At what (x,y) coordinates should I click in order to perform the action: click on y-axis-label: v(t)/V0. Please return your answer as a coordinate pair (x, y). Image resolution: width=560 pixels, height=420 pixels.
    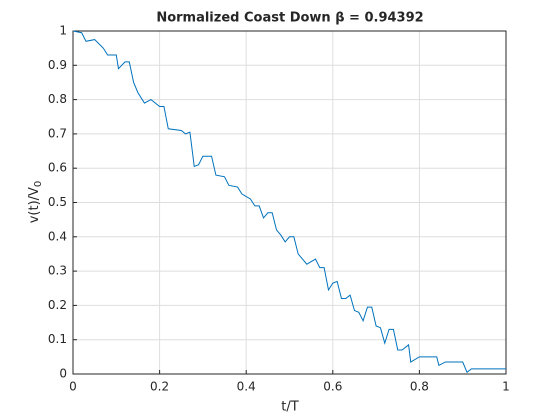
    Looking at the image, I should click on (36, 202).